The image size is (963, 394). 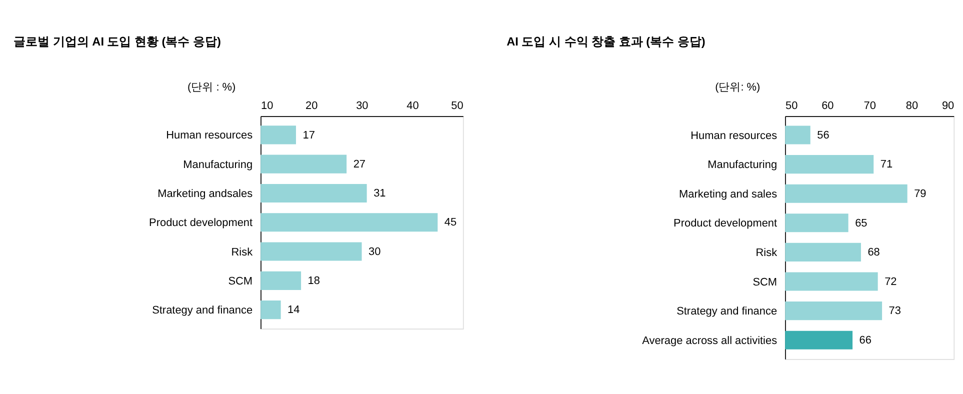 I want to click on data-label: 79, so click(x=920, y=194).